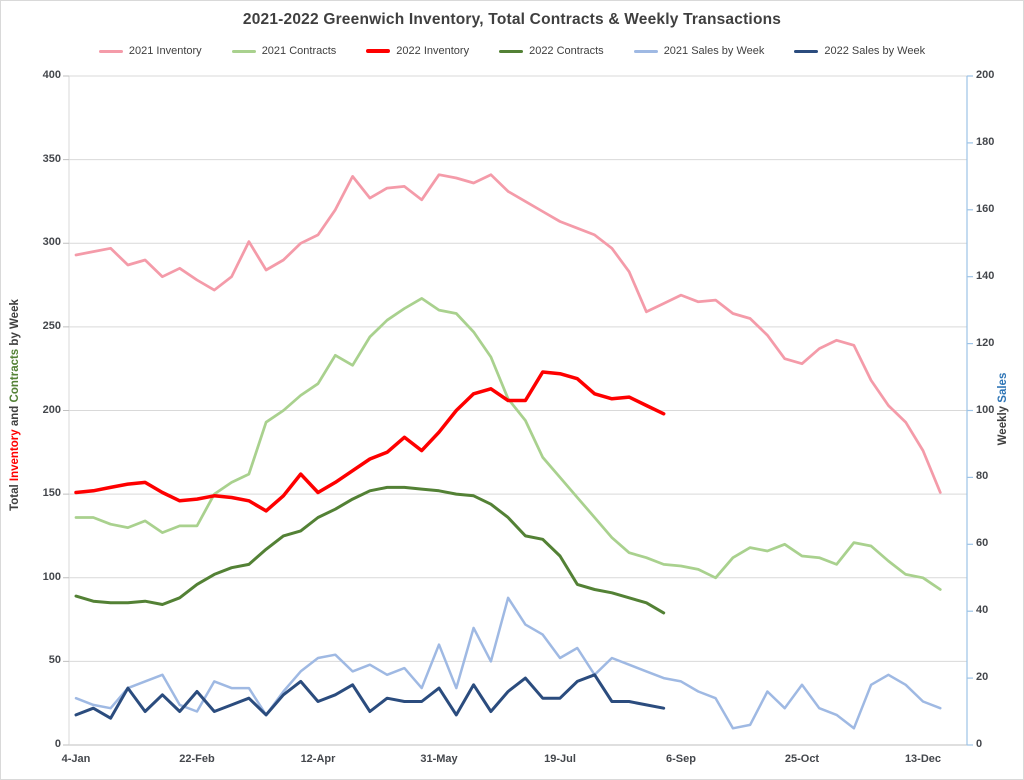  Describe the element at coordinates (985, 275) in the screenshot. I see `y-axis-tick-label-right: 140` at that location.